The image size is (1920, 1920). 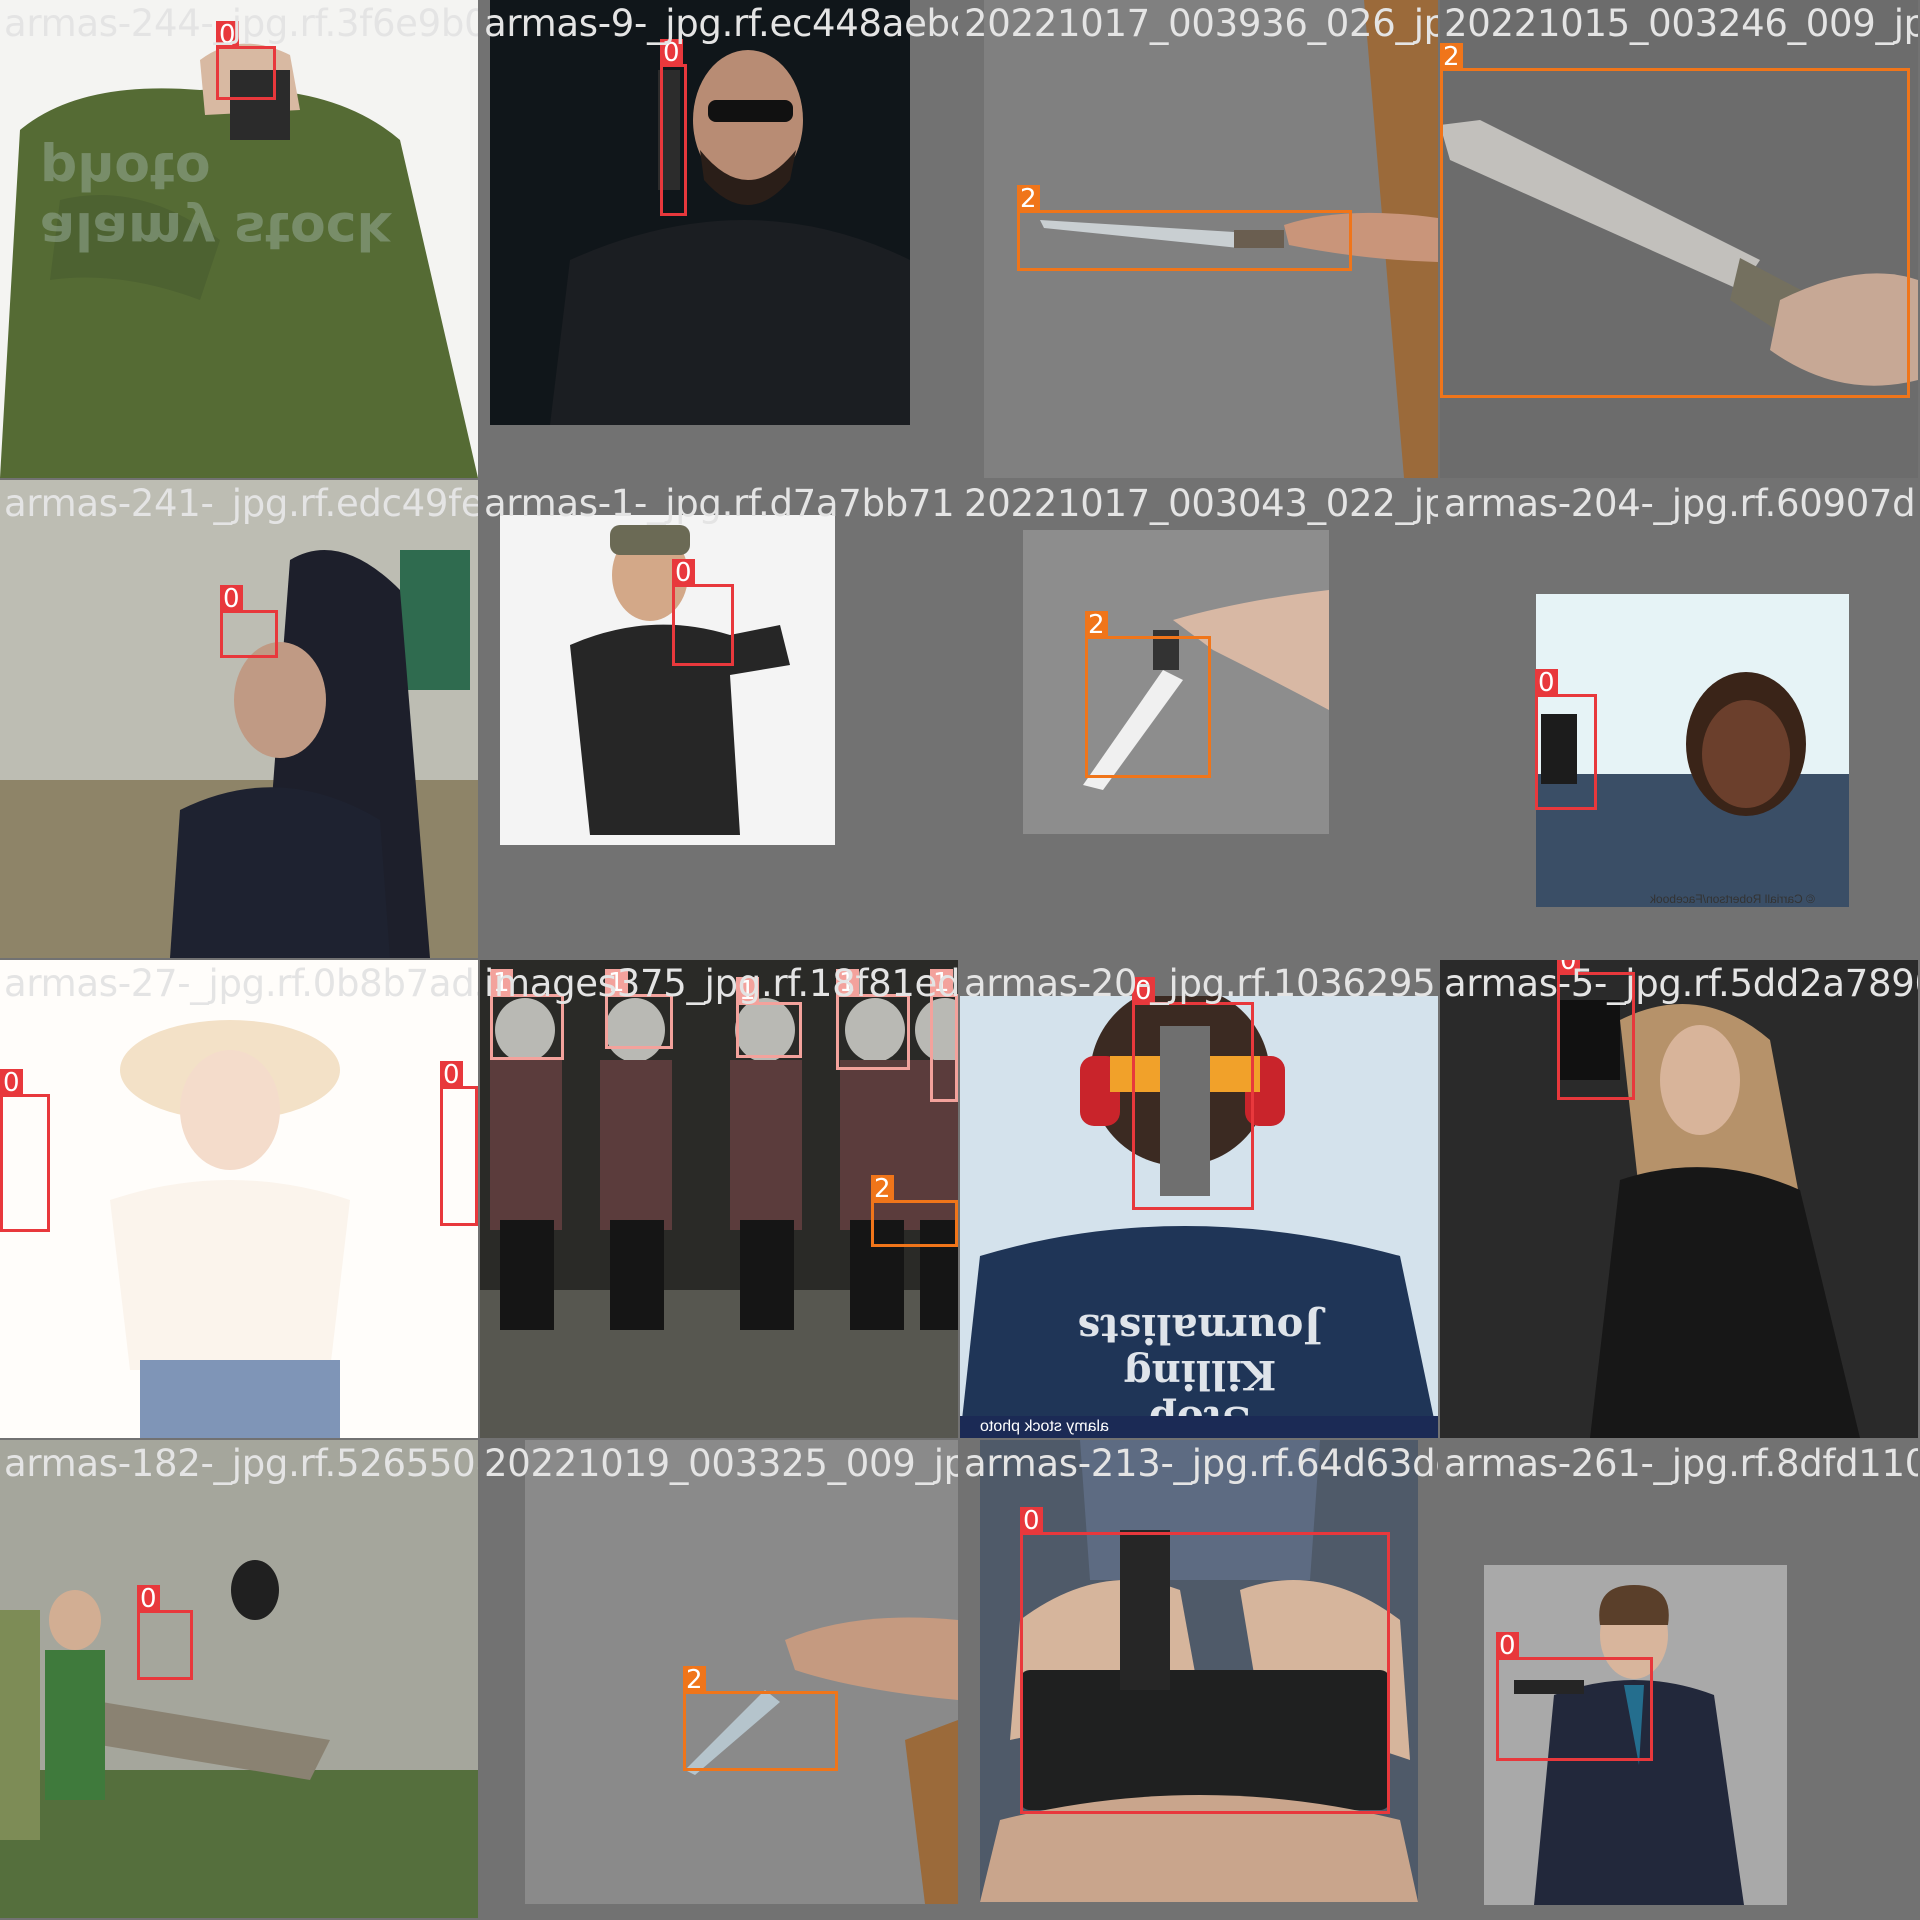 What do you see at coordinates (241, 983) in the screenshot?
I see `tile-filename: armas-27-_jpg.rf.0b8b7ad5b` at bounding box center [241, 983].